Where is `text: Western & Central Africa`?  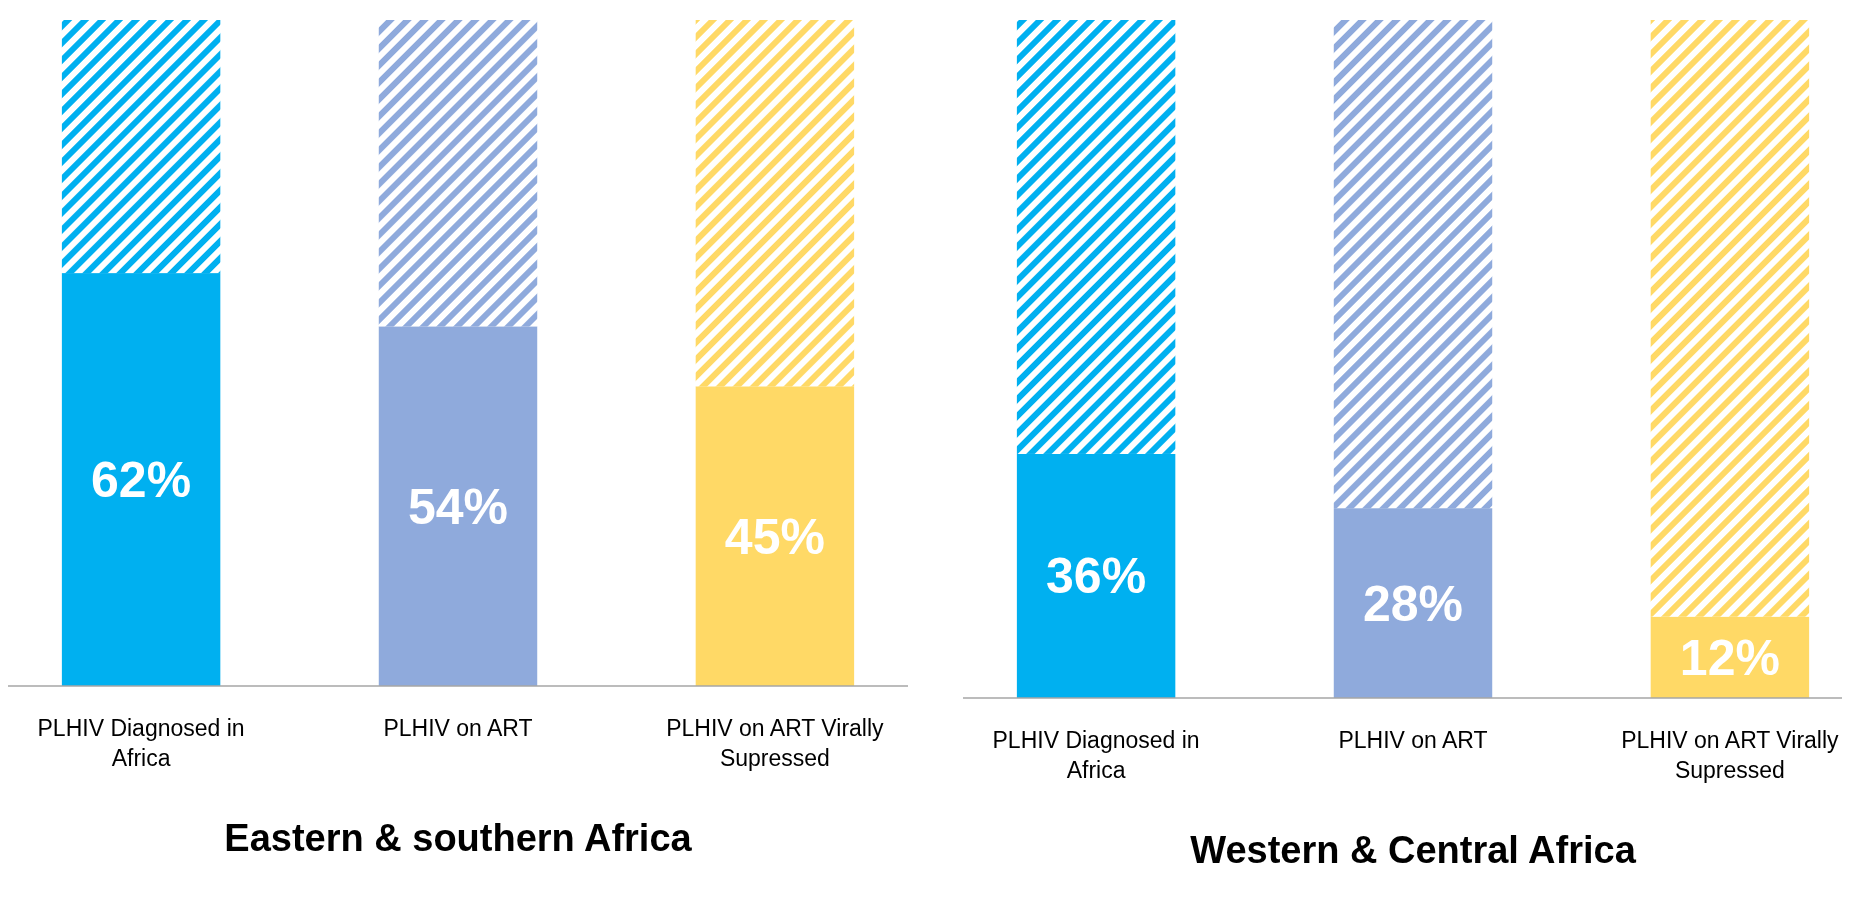
text: Western & Central Africa is located at coordinates (1413, 850).